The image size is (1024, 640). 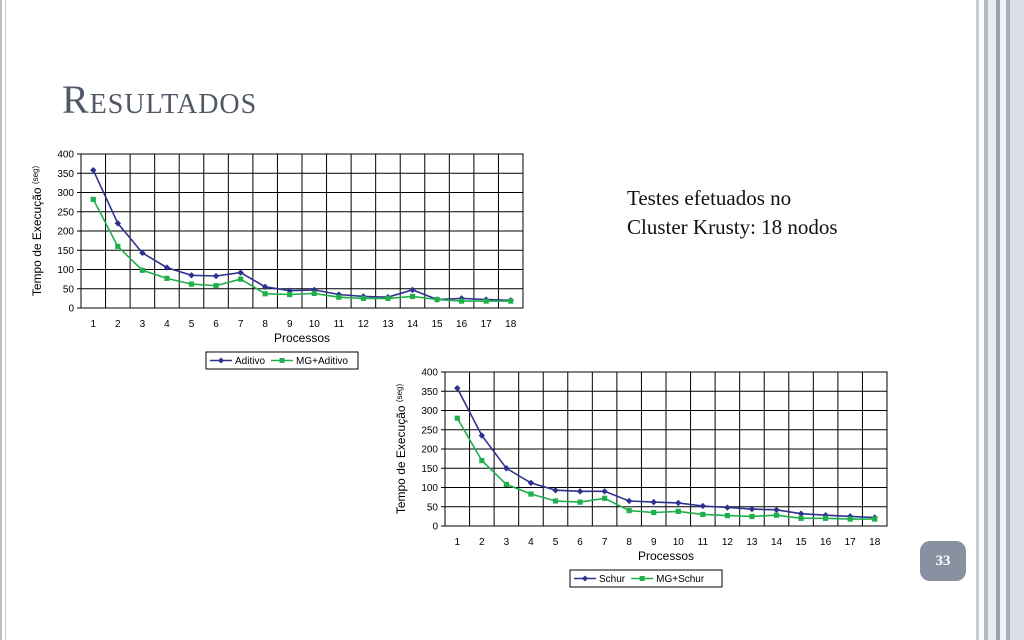 What do you see at coordinates (875, 542) in the screenshot?
I see `x-tick-label: 18` at bounding box center [875, 542].